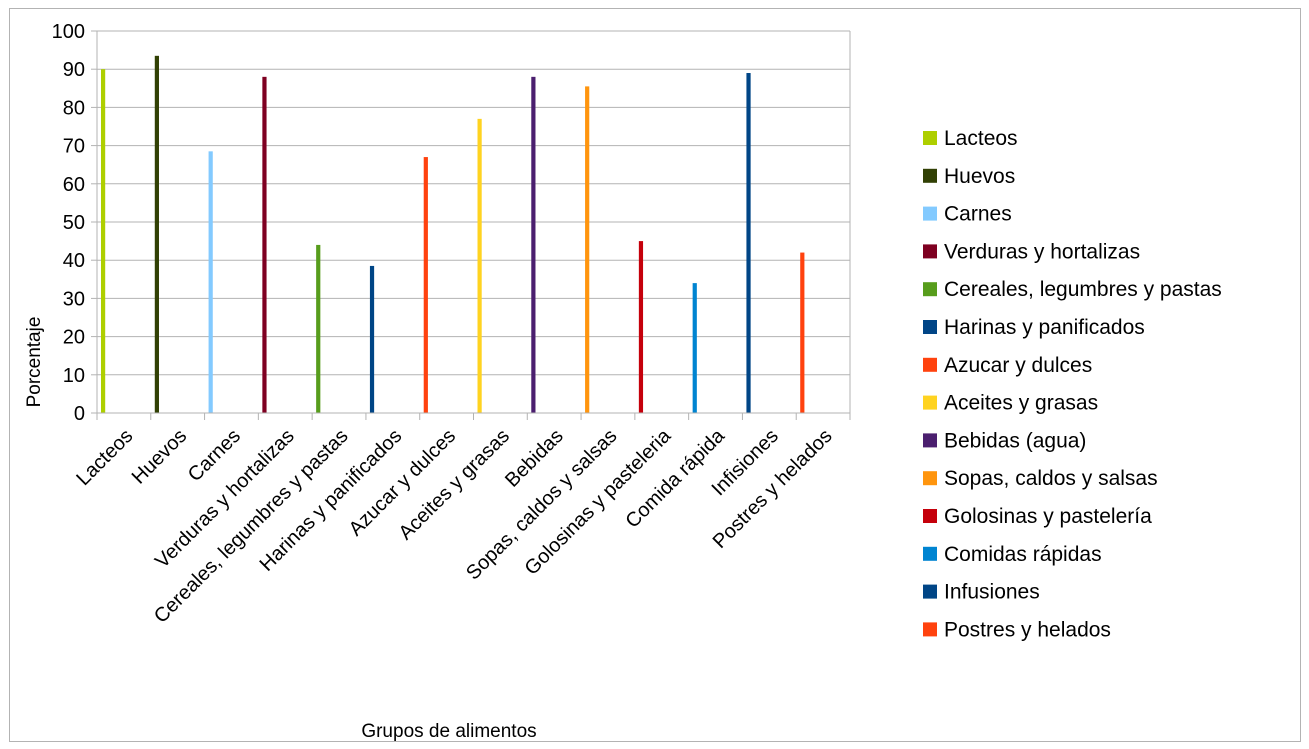  I want to click on legend-label: Comidas rápidas, so click(1023, 554).